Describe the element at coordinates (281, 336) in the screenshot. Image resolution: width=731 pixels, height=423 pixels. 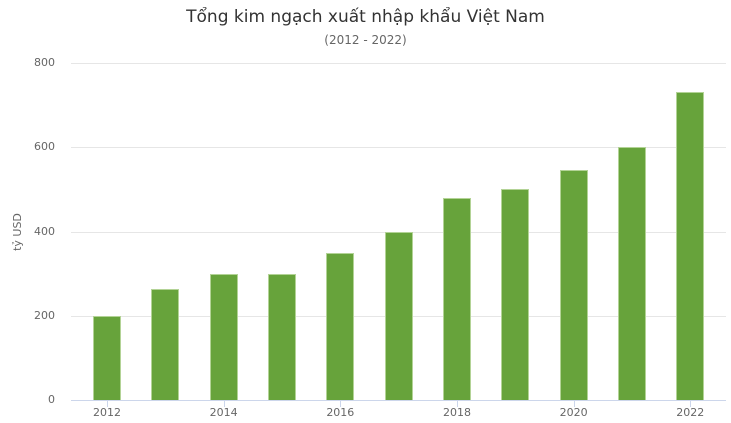
I see `bar-2015` at that location.